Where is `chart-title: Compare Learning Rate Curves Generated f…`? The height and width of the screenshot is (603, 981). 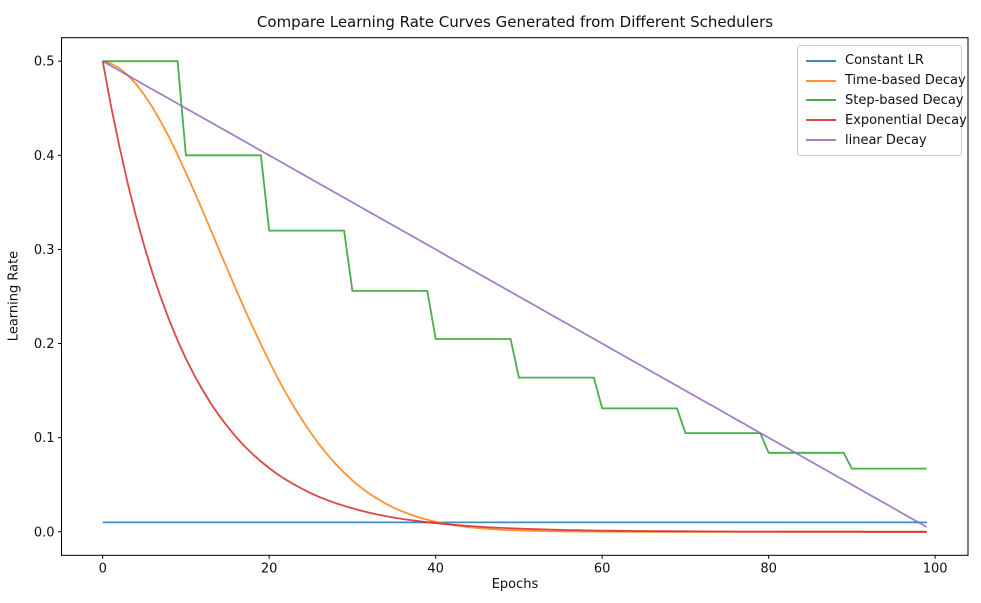 chart-title: Compare Learning Rate Curves Generated f… is located at coordinates (515, 22).